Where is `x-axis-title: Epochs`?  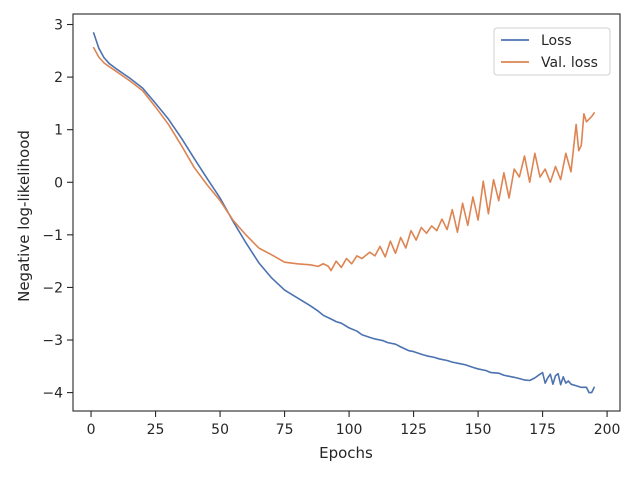 x-axis-title: Epochs is located at coordinates (346, 453).